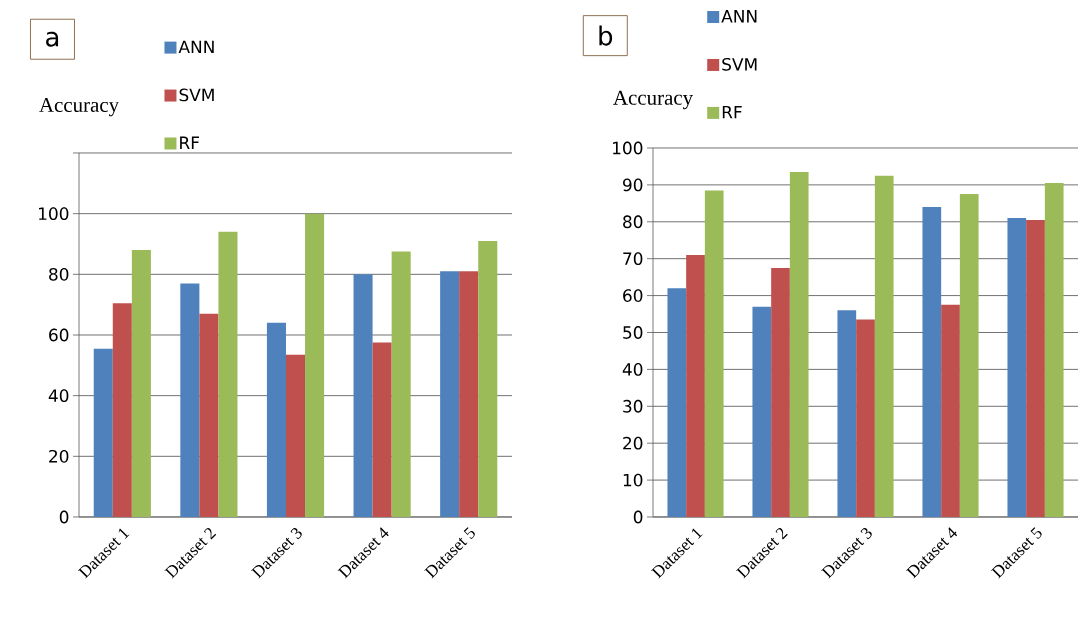 Image resolution: width=1082 pixels, height=637 pixels. What do you see at coordinates (633, 480) in the screenshot?
I see `y-tick-label: 10` at bounding box center [633, 480].